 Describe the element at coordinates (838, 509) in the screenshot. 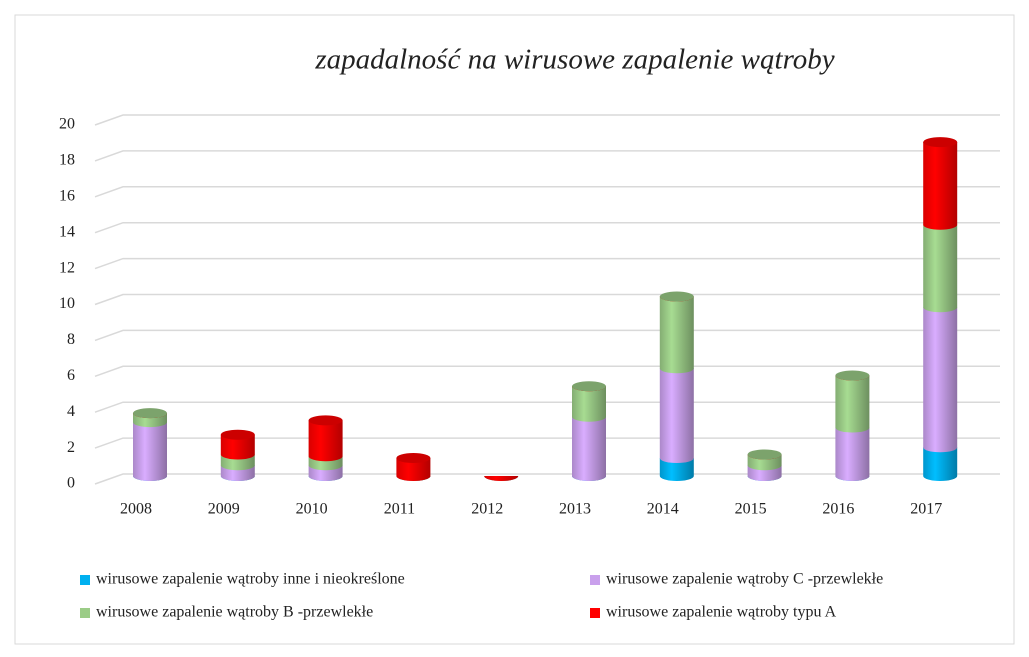

I see `x-tick-label: 2016` at that location.